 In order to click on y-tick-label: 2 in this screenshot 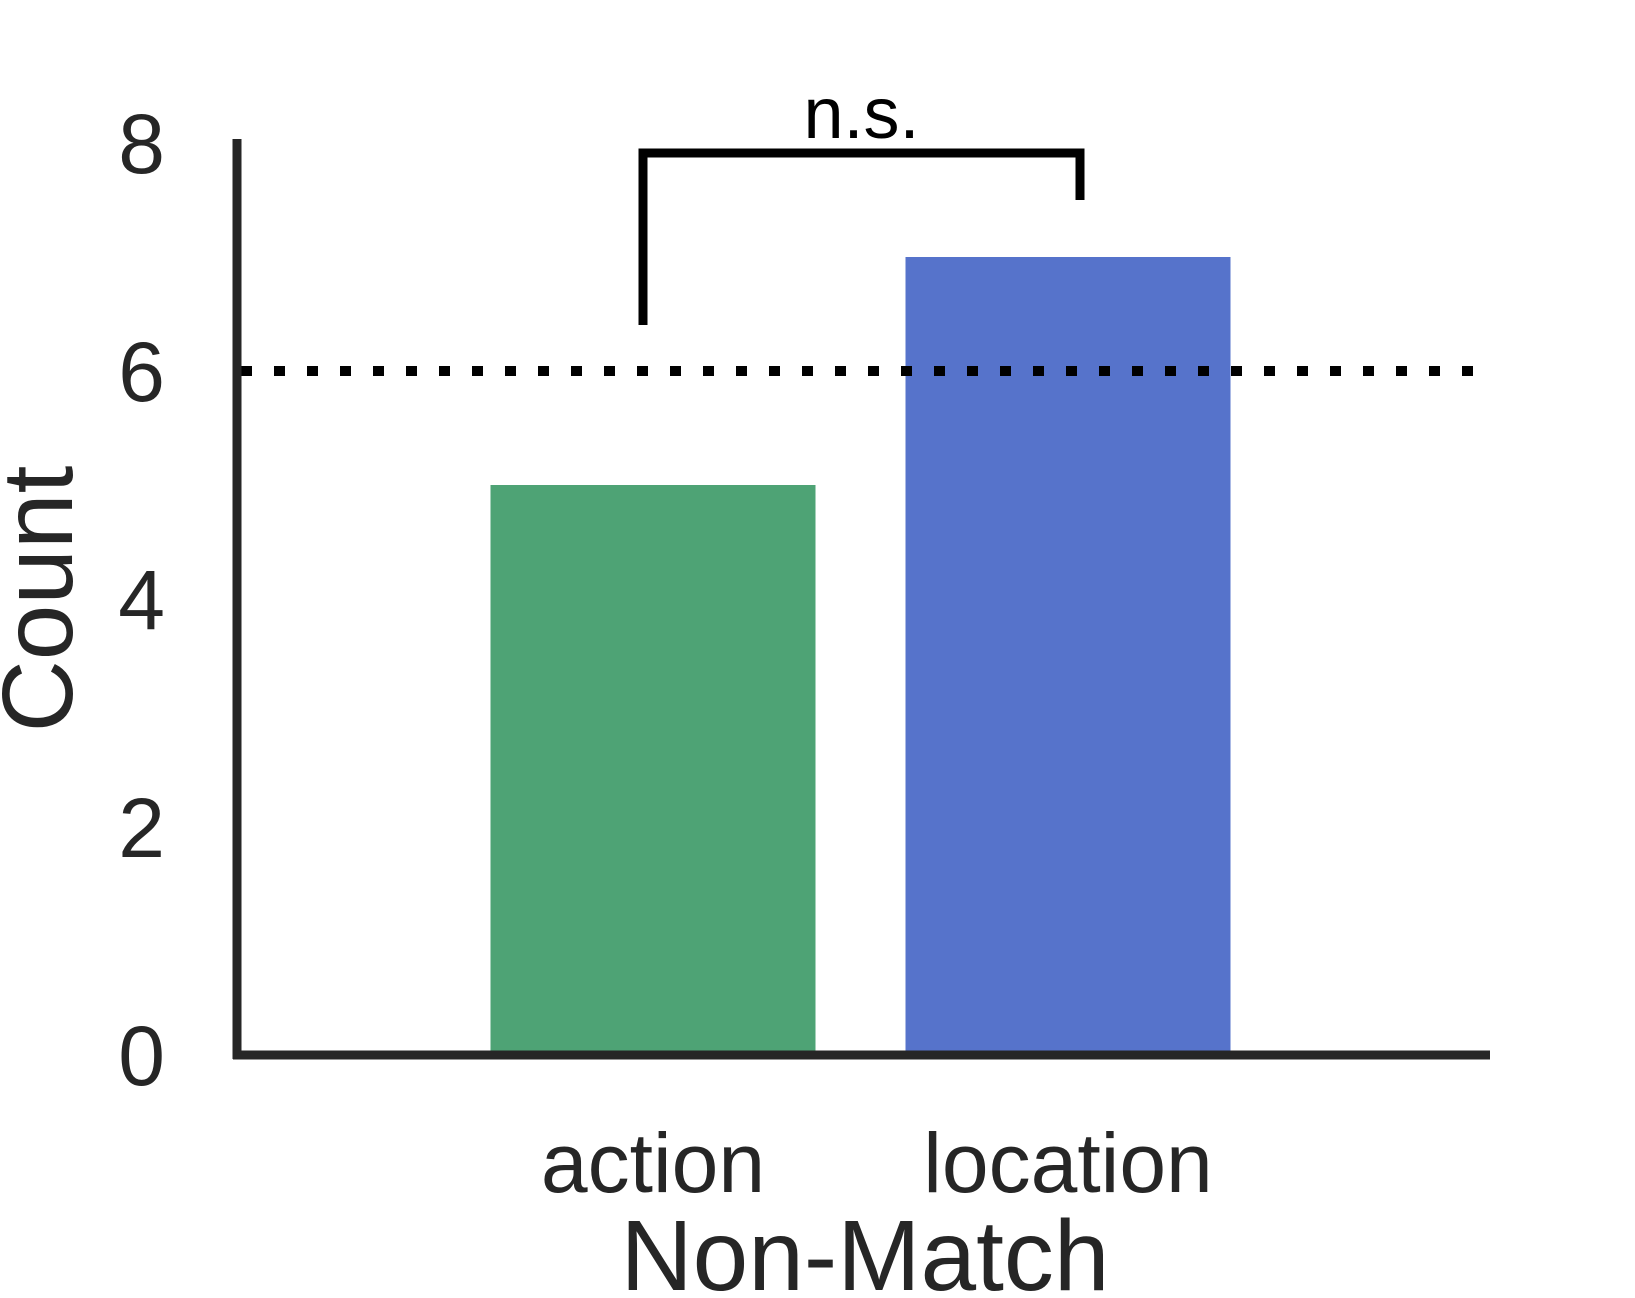, I will do `click(141, 828)`.